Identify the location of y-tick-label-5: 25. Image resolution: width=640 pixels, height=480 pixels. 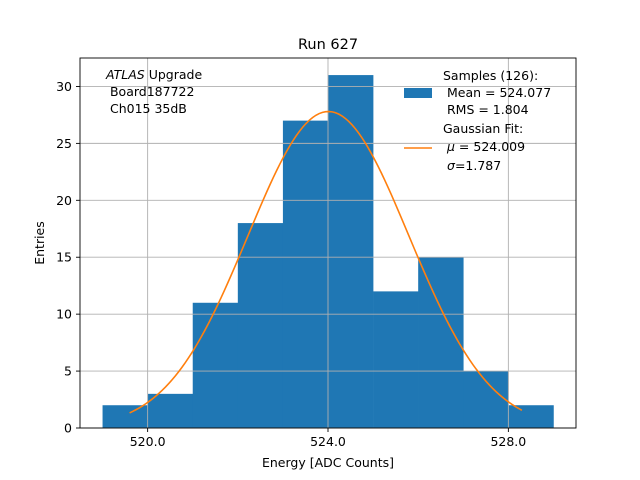
(64, 143).